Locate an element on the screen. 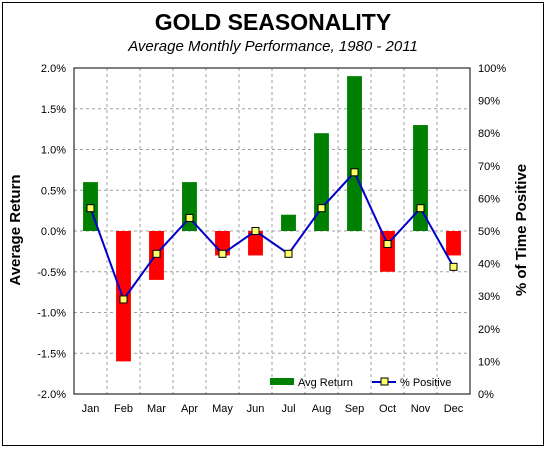 This screenshot has height=450, width=548. bar-jul is located at coordinates (288, 222).